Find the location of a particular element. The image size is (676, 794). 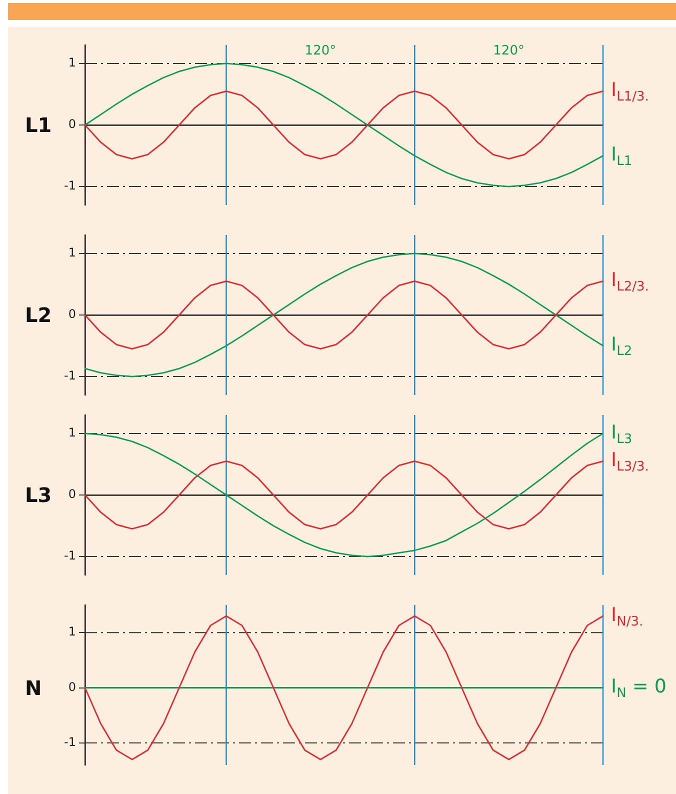

y-axis-title: L3 is located at coordinates (38, 495).